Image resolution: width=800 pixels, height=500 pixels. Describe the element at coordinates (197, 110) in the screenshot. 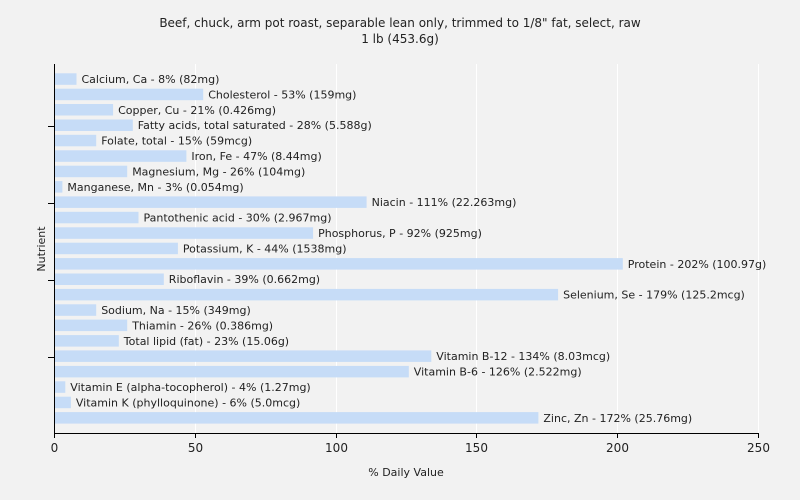

I see `bar-label: Copper, Cu - 21% (0.426mg)` at that location.